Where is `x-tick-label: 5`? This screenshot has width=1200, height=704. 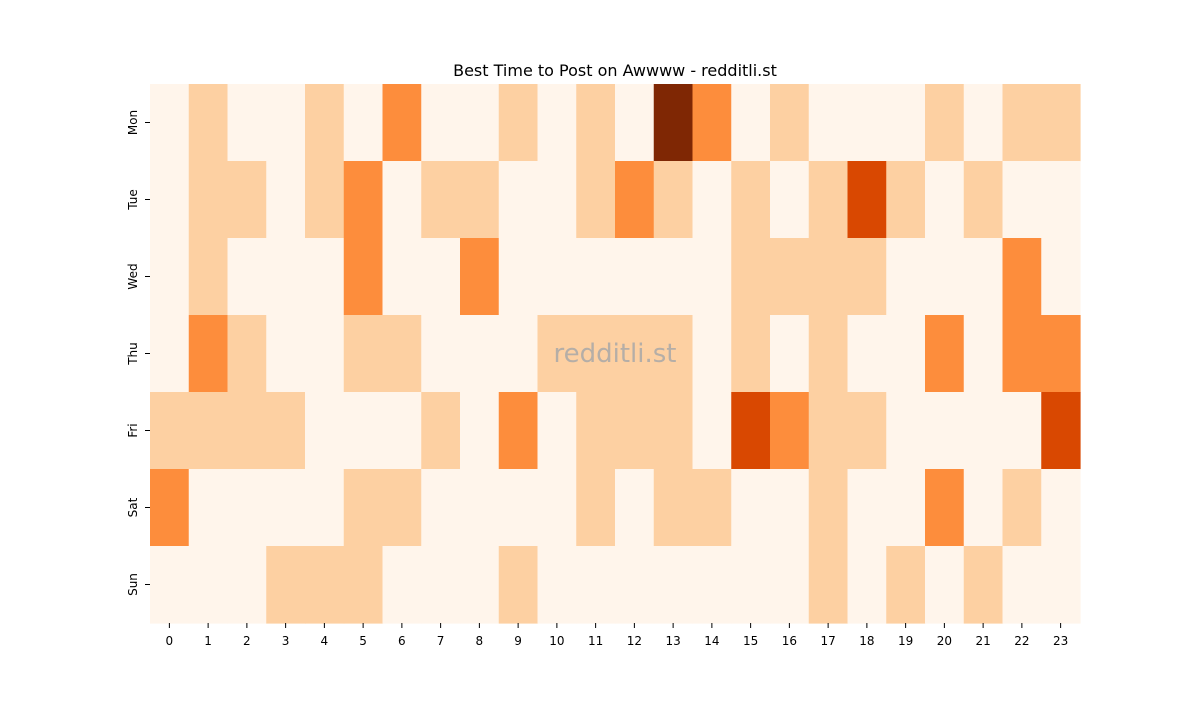 x-tick-label: 5 is located at coordinates (363, 641).